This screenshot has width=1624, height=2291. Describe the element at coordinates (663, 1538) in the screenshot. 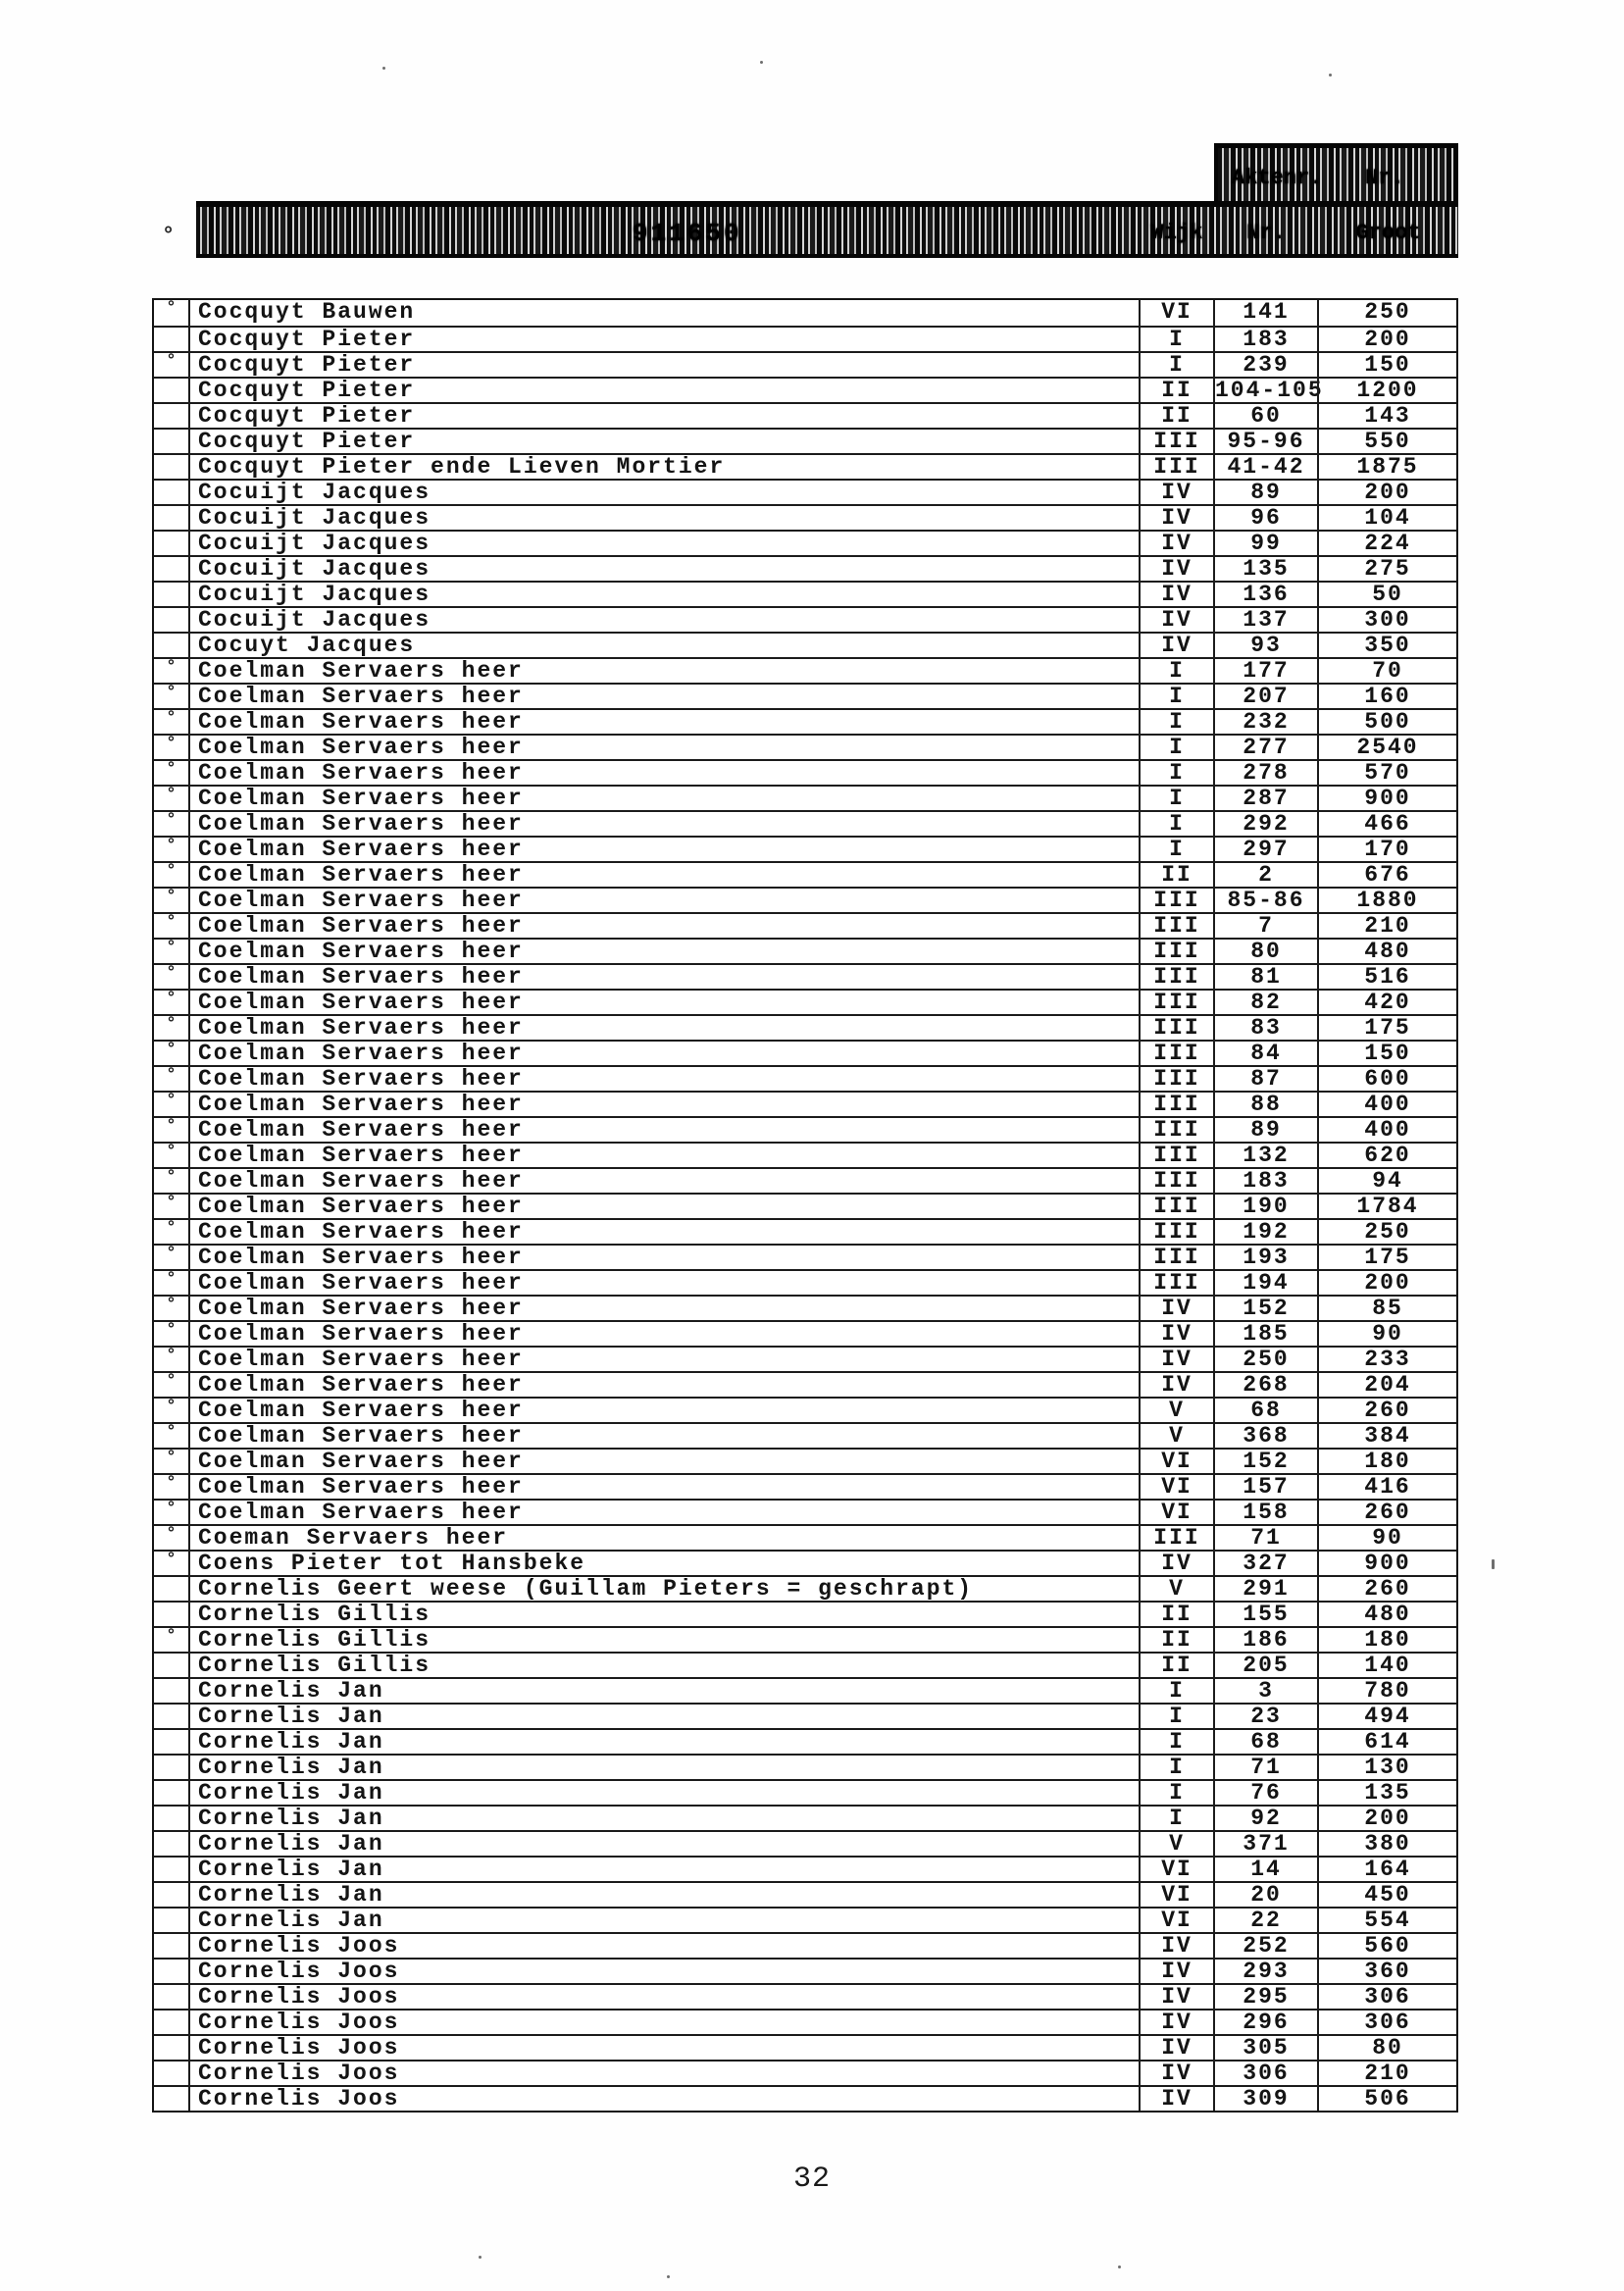

I see `owner-name: Coeman Servaers heer` at that location.